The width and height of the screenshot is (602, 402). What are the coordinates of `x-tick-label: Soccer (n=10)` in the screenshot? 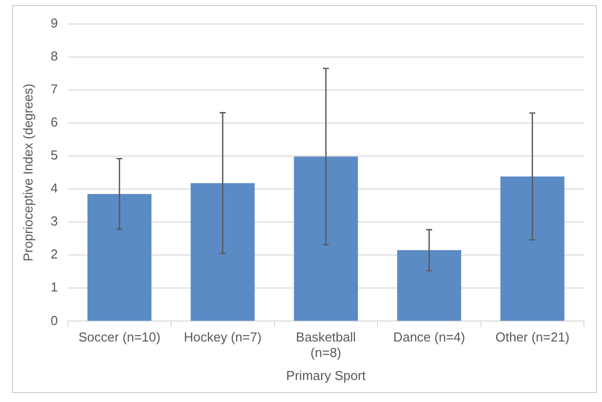 It's located at (119, 337).